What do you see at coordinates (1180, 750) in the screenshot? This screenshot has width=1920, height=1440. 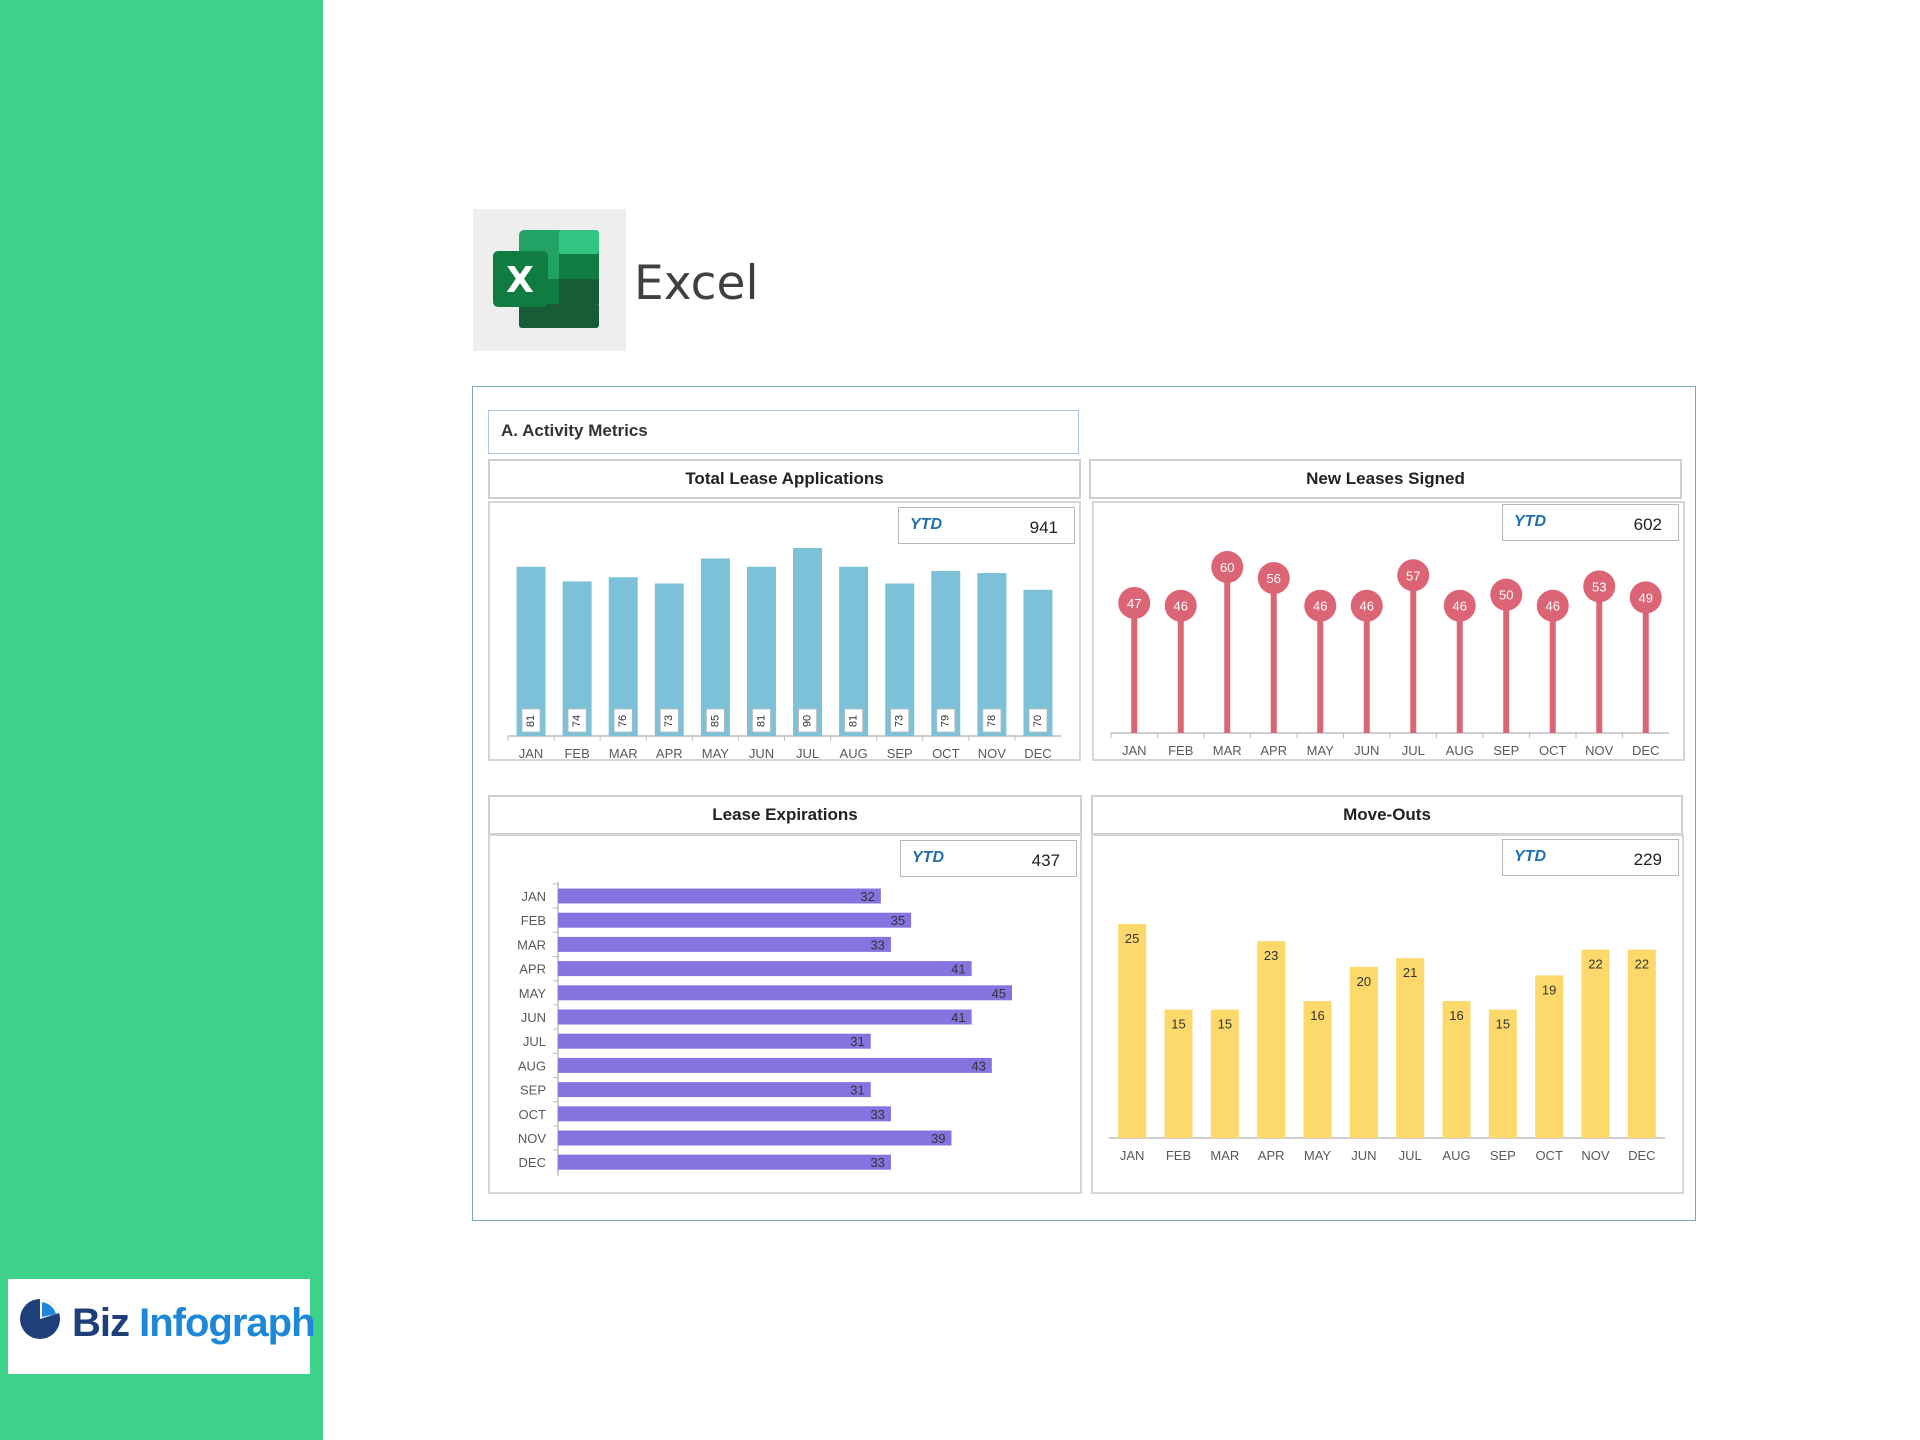 I see `leases-signed-x-tick-label: FEB` at bounding box center [1180, 750].